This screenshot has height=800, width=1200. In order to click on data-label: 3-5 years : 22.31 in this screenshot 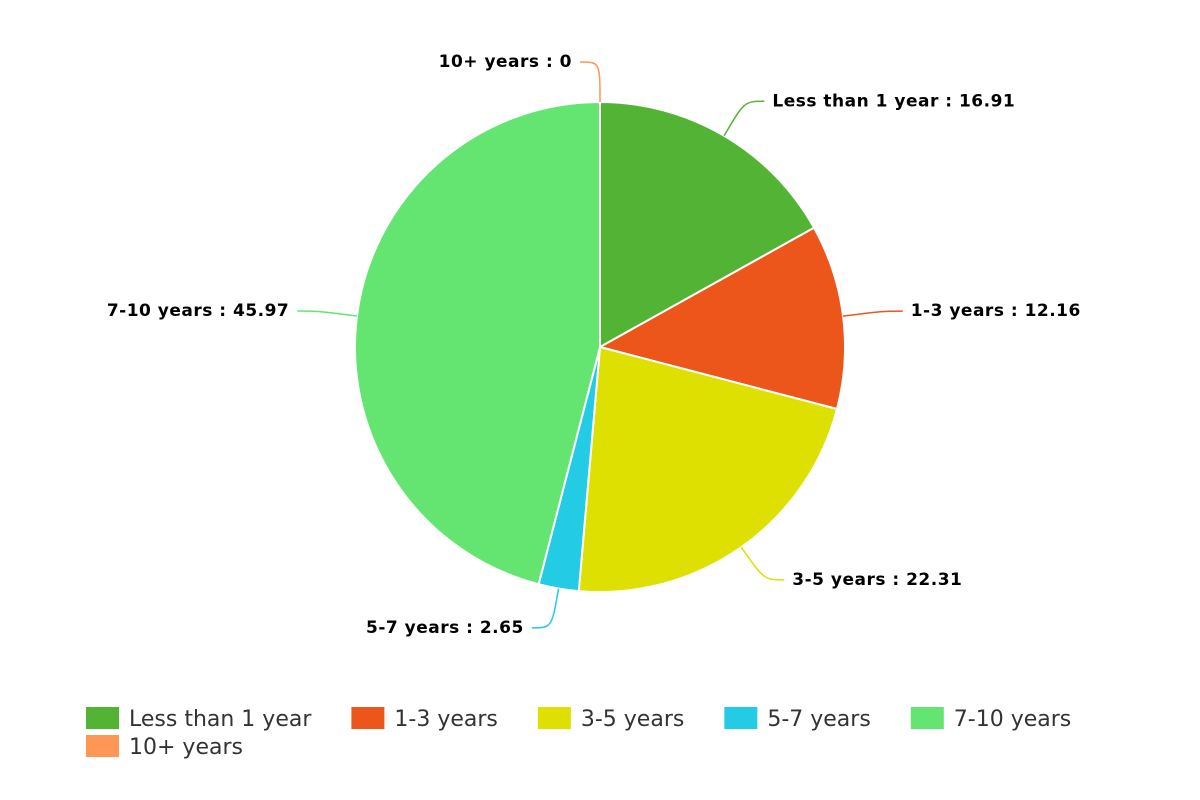, I will do `click(877, 580)`.